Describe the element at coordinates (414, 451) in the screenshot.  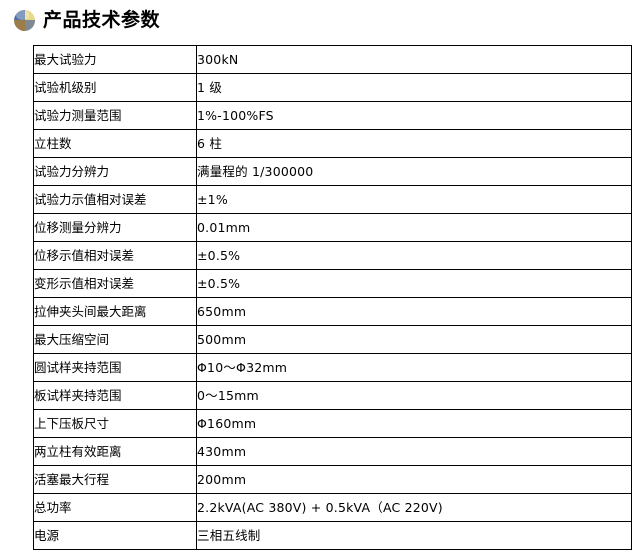
I see `spec-value-cell: 430mm` at that location.